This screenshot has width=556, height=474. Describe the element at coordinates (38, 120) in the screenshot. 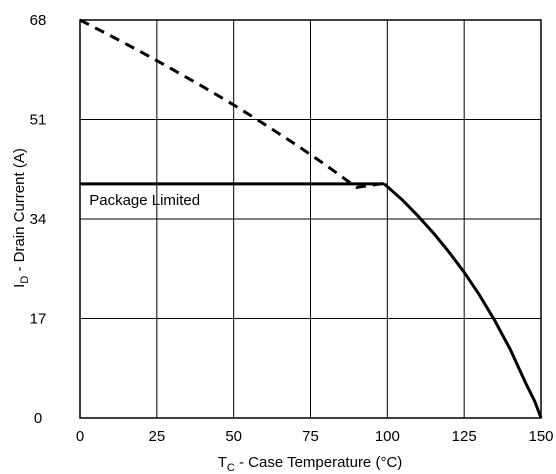

I see `y-tick-label-3: 51` at that location.